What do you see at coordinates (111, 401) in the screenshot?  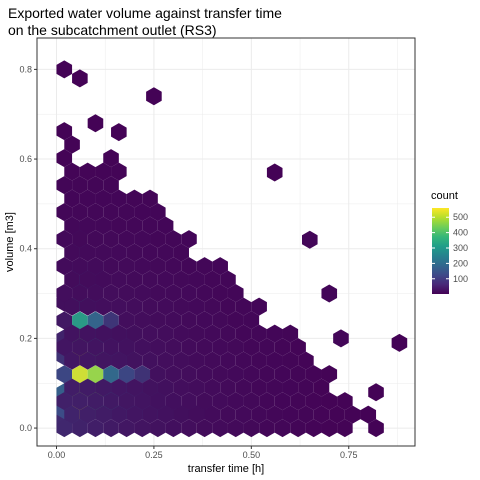 I see `hexbin-cell: 42` at bounding box center [111, 401].